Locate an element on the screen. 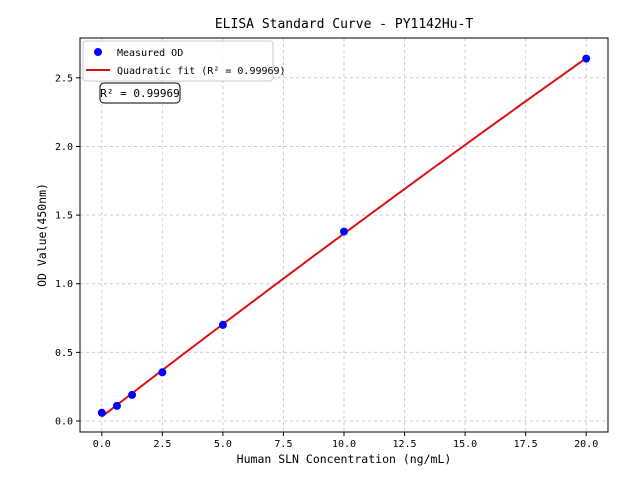 This screenshot has width=640, height=484. x-tick-label: 17.5 is located at coordinates (526, 444).